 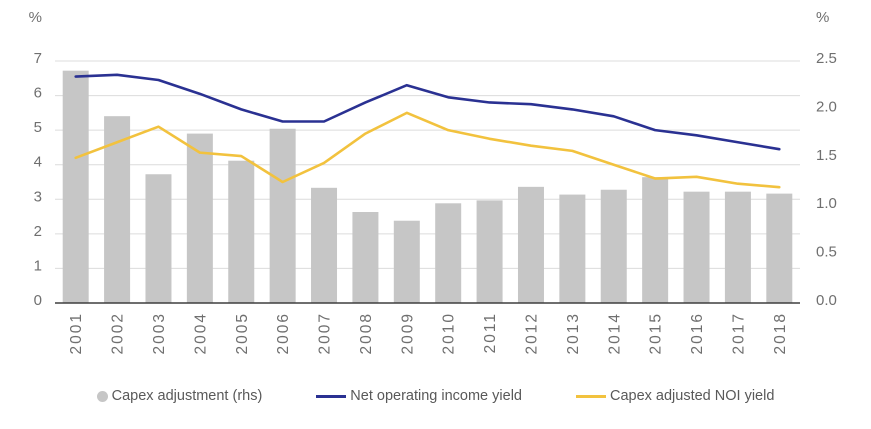 I want to click on right-axis-tick: 0.5, so click(x=826, y=252).